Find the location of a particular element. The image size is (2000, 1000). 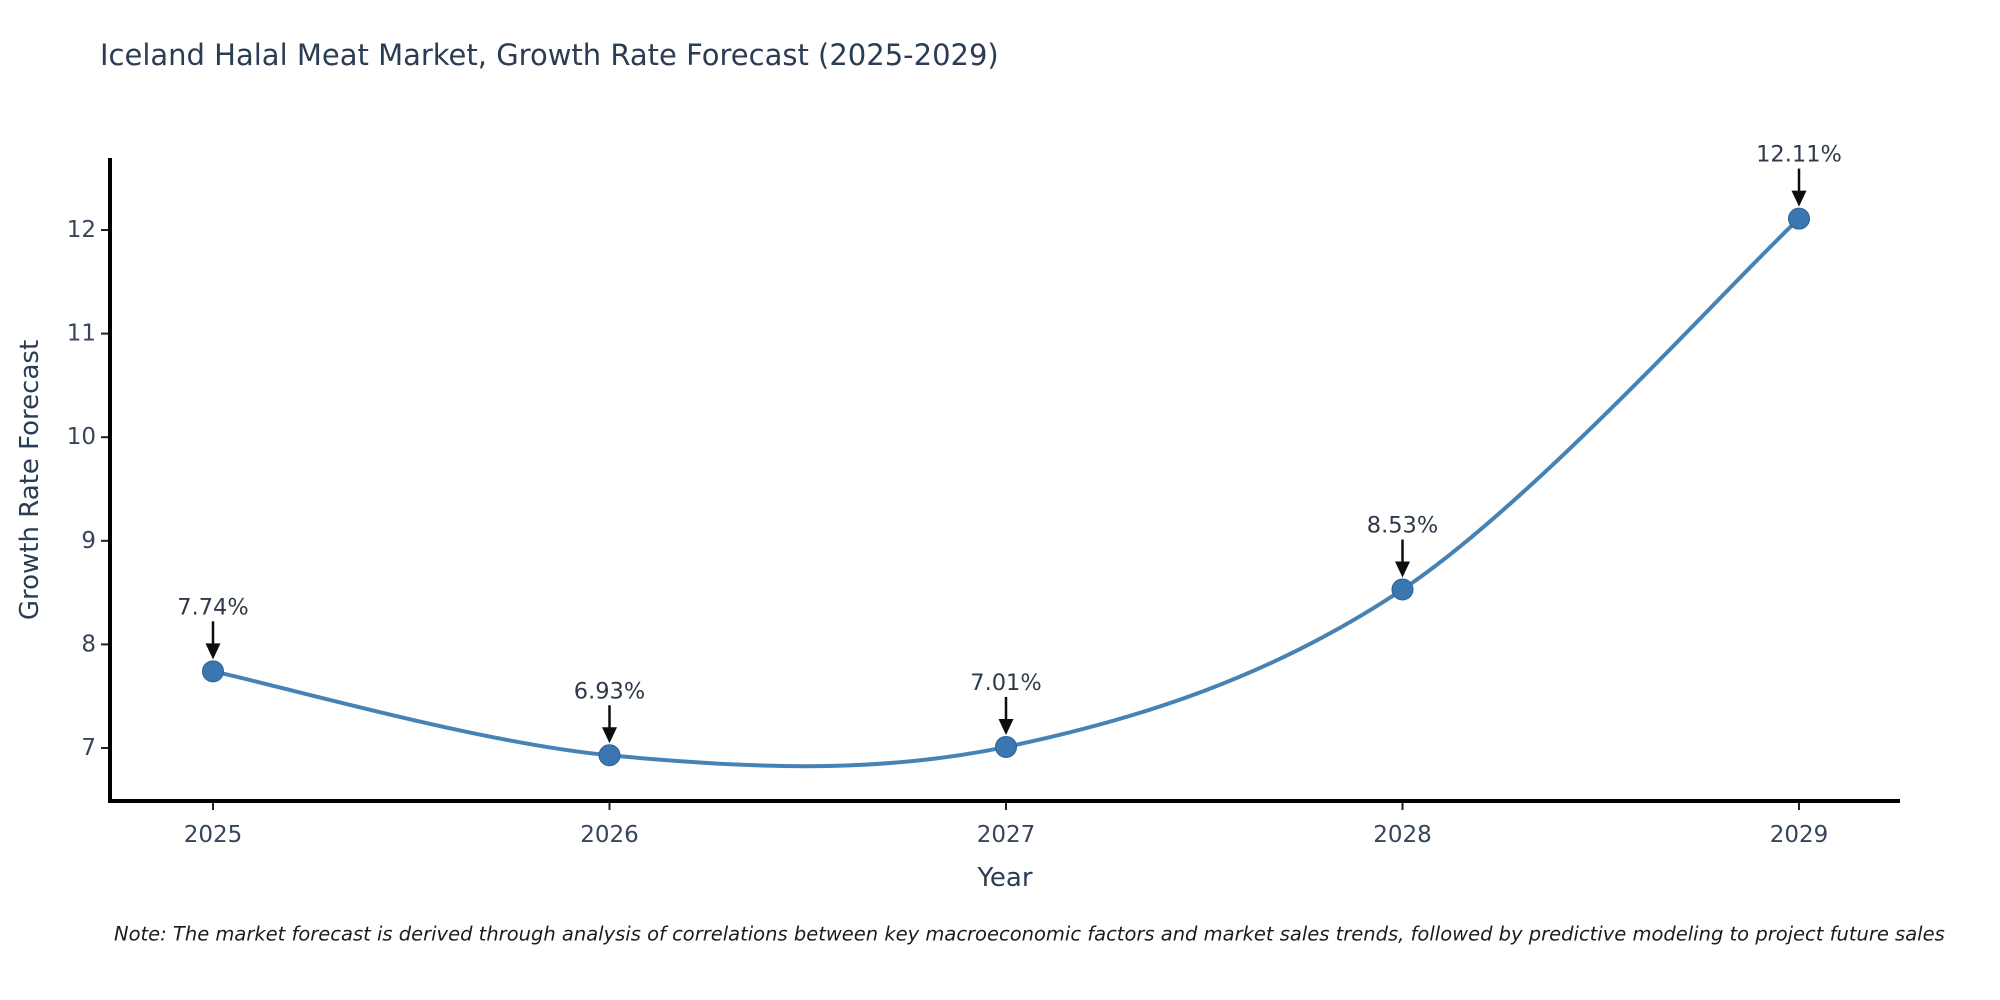

data-point-annotation: 7.01% is located at coordinates (1005, 683).